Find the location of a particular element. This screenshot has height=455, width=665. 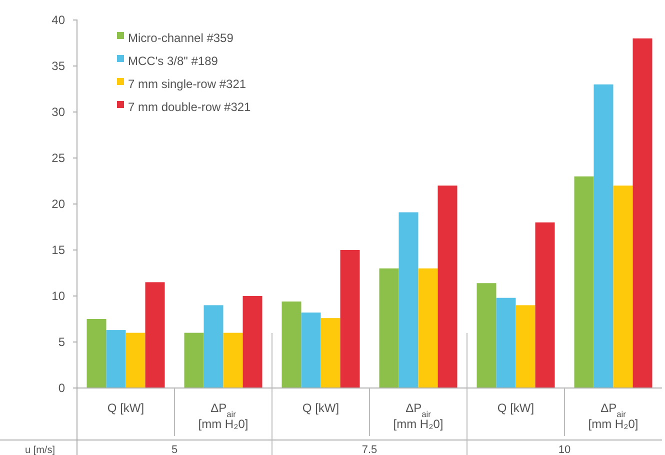

text: 5 is located at coordinates (174, 449).